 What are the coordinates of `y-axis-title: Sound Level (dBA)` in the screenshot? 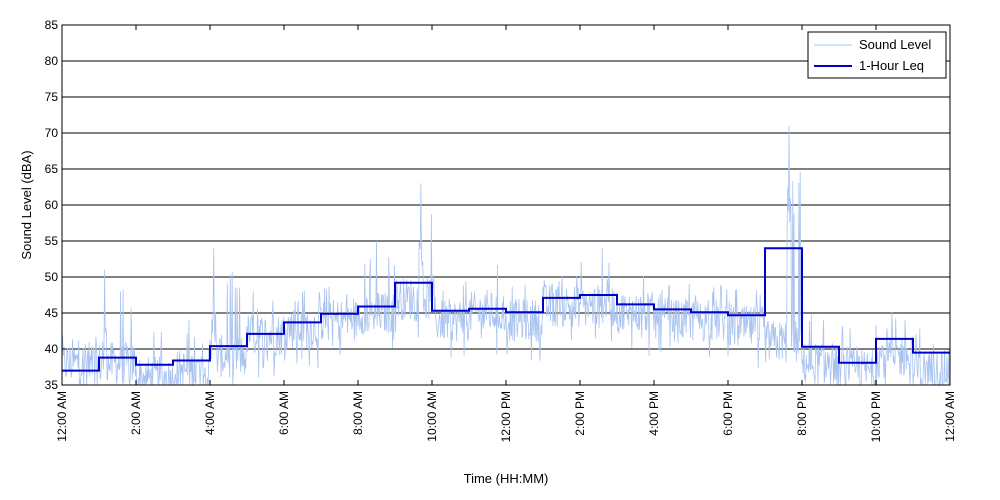 It's located at (26, 204).